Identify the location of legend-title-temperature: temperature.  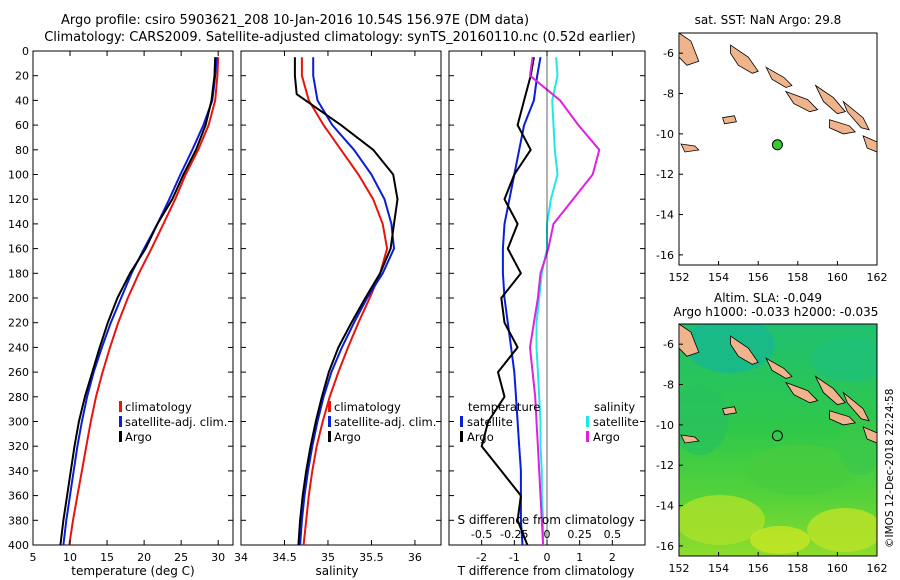
(504, 407).